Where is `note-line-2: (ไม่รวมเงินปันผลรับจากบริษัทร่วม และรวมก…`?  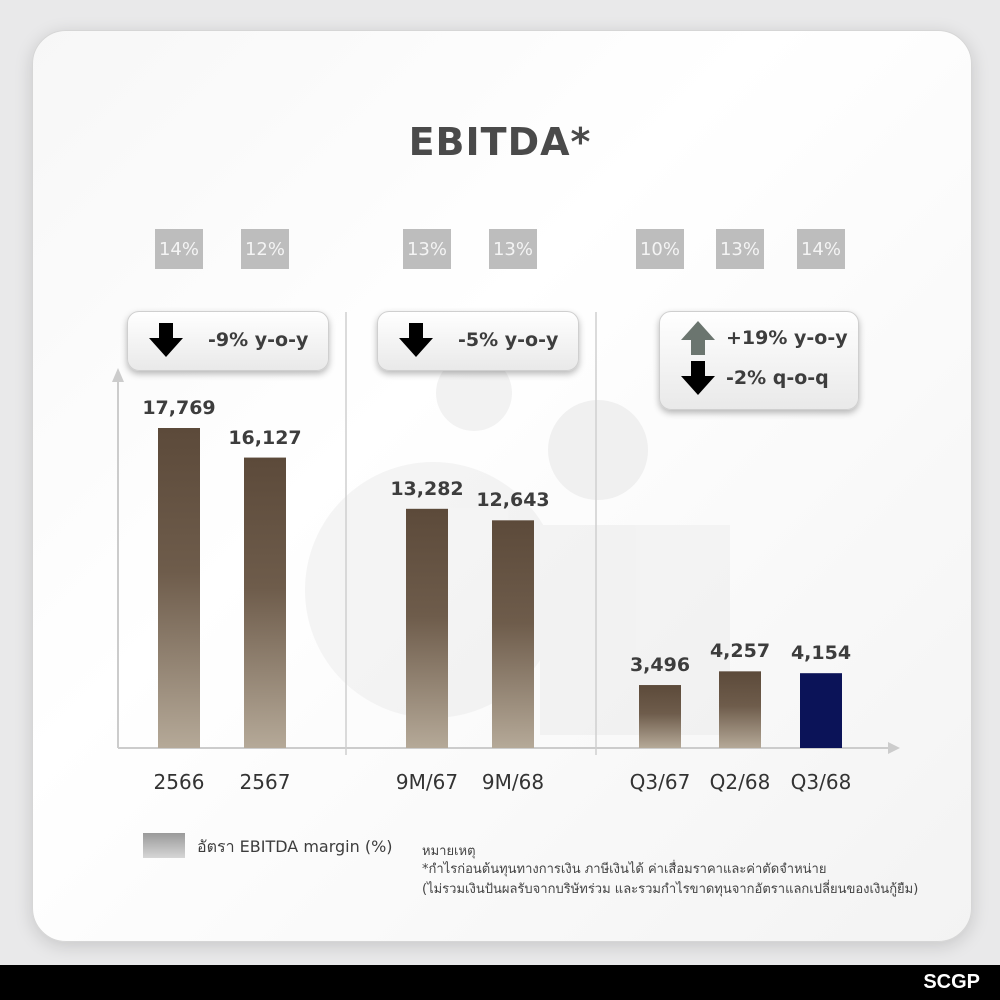 note-line-2: (ไม่รวมเงินปันผลรับจากบริษัทร่วม และรวมก… is located at coordinates (670, 889).